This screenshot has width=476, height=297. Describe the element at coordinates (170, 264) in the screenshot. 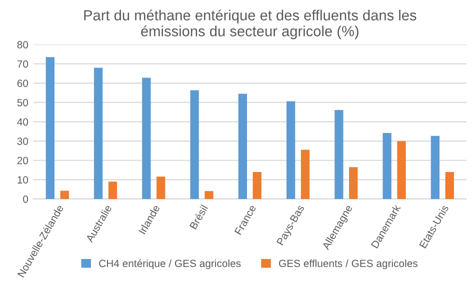

I see `legend-label: CH4 entérique / GES agricoles` at that location.